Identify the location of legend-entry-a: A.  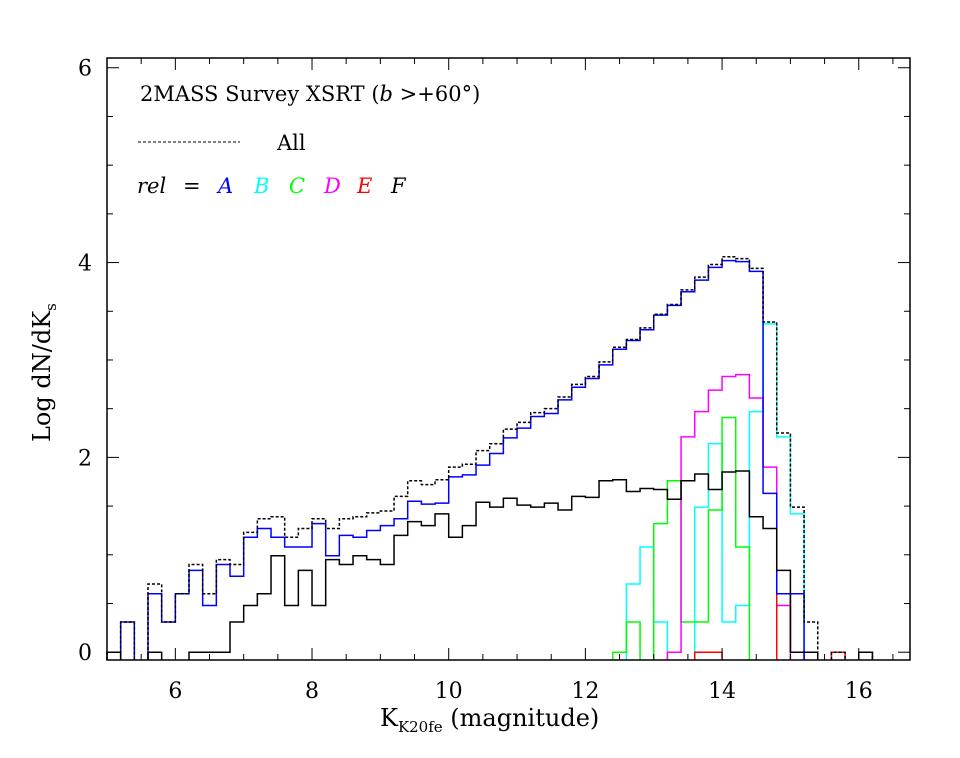
(224, 186).